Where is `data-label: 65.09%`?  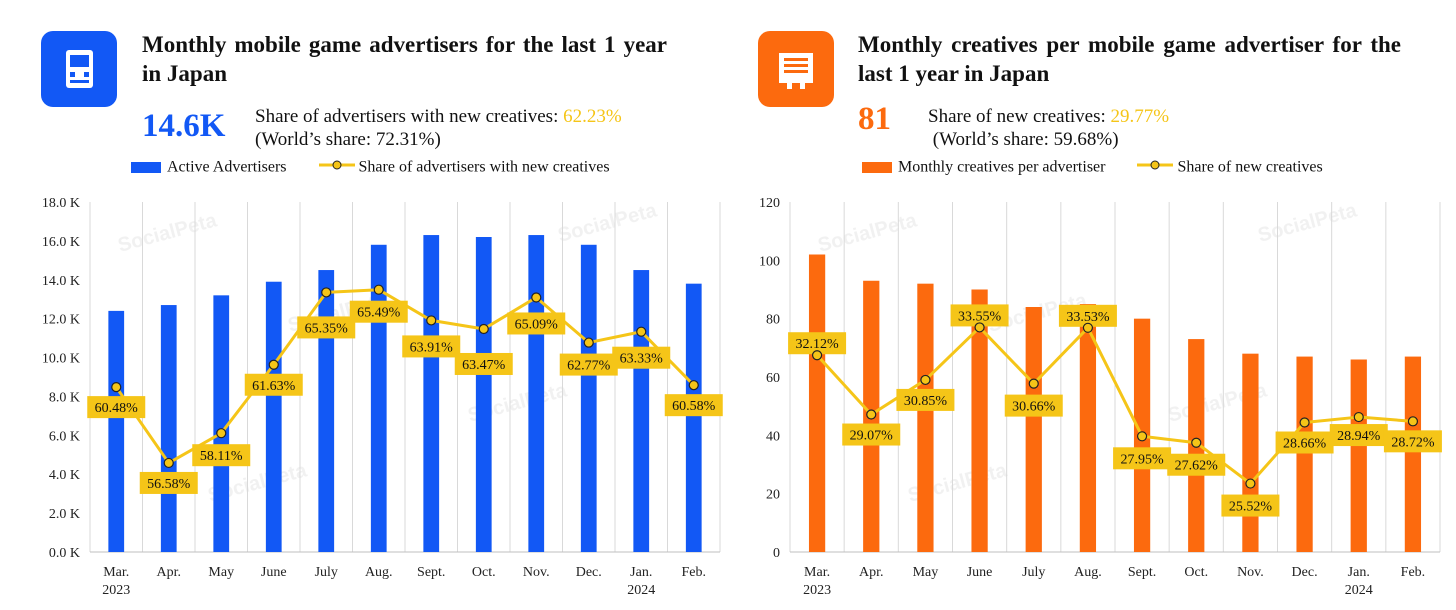 data-label: 65.09% is located at coordinates (537, 324).